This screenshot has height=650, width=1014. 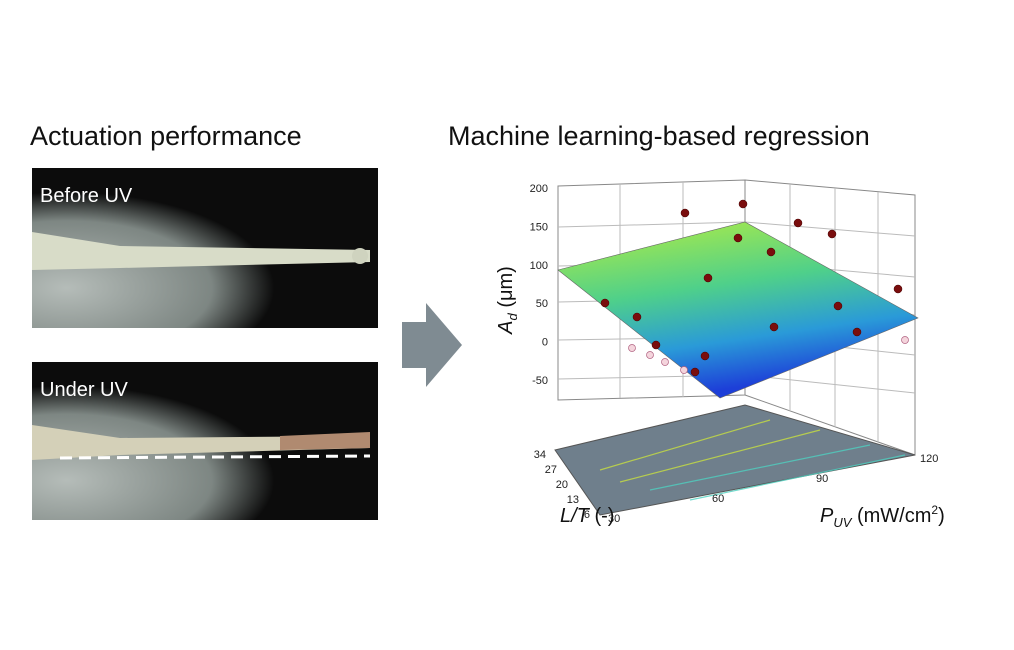 What do you see at coordinates (86, 196) in the screenshot?
I see `photo-label: Before UV` at bounding box center [86, 196].